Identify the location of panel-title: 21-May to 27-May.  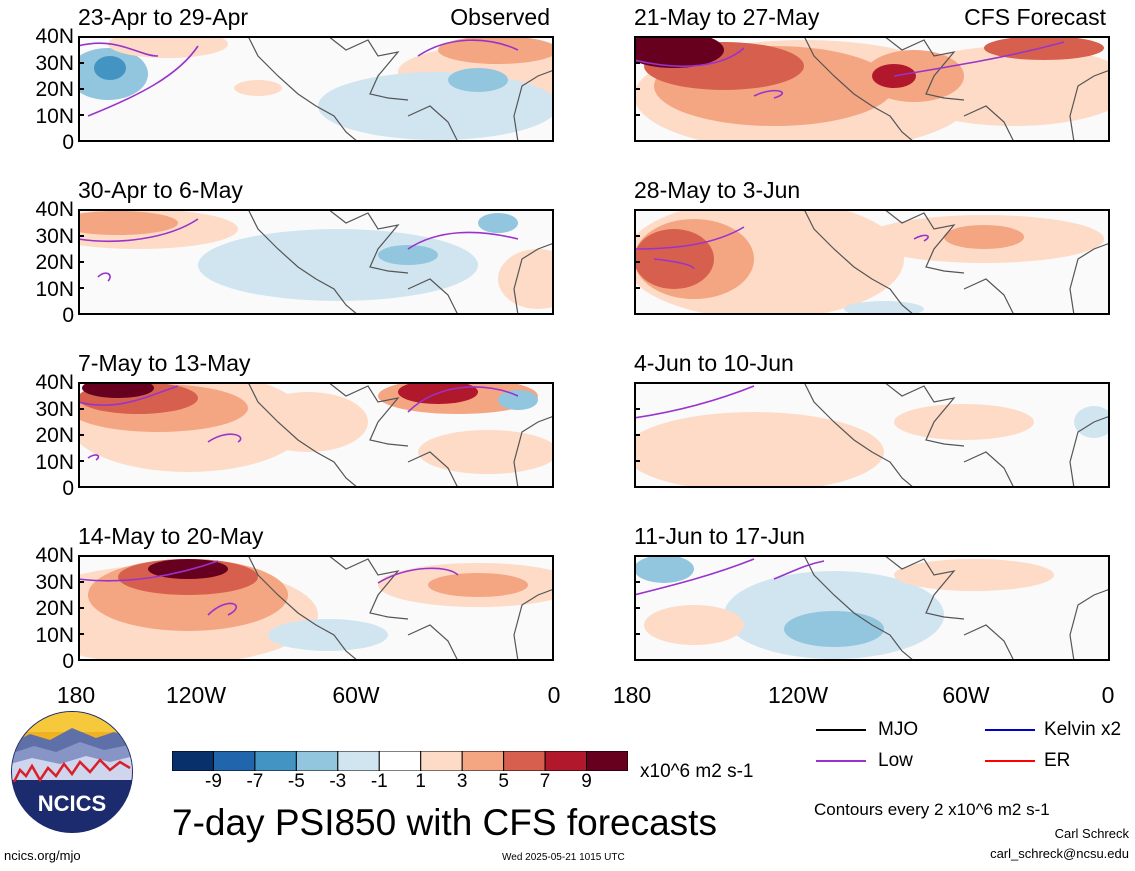
(727, 17).